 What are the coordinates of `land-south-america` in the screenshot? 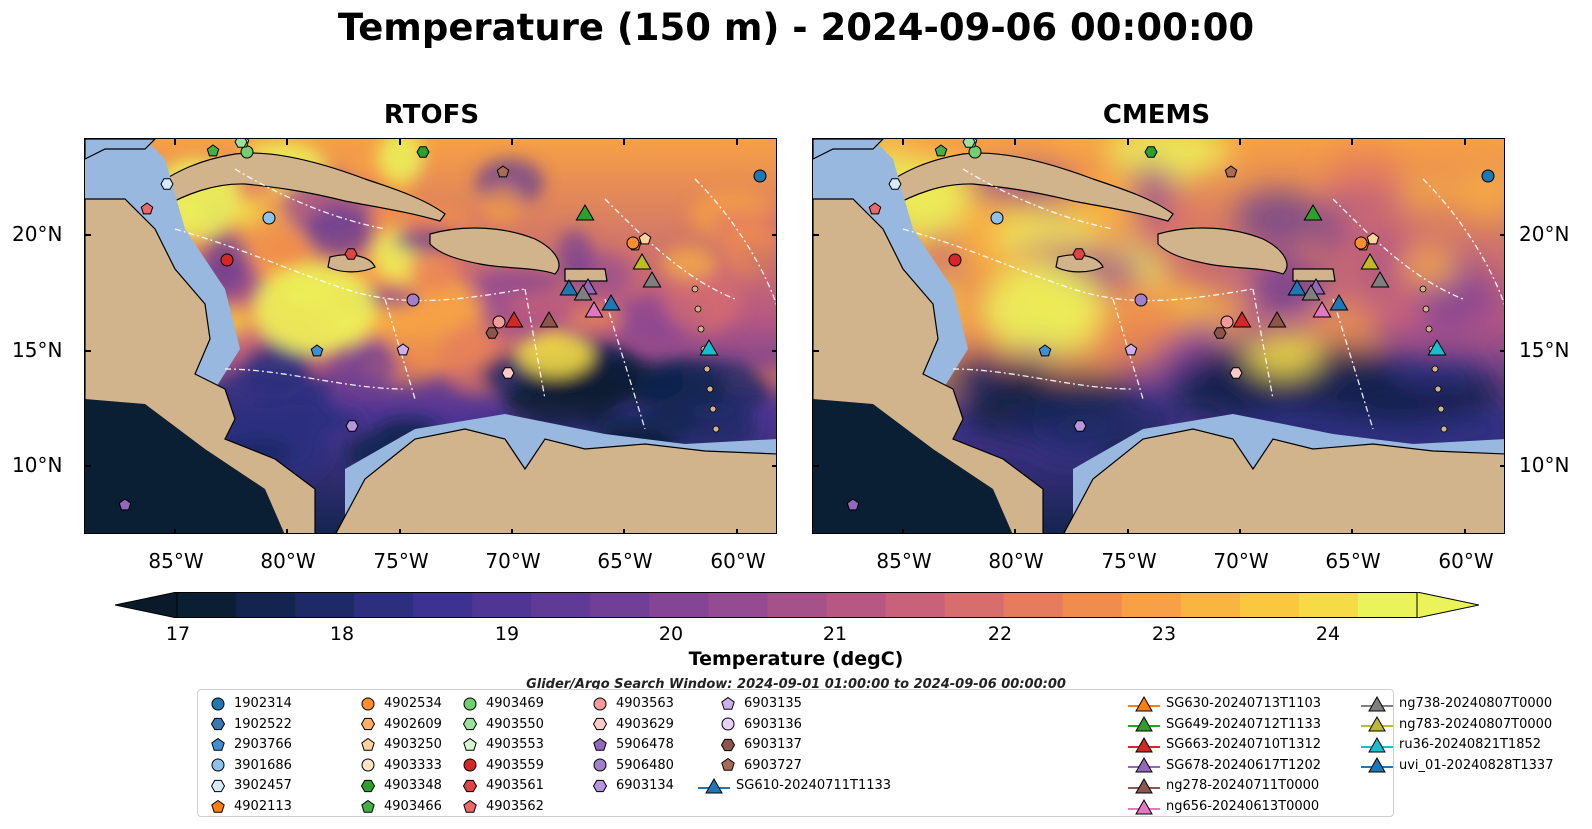 It's located at (555, 480).